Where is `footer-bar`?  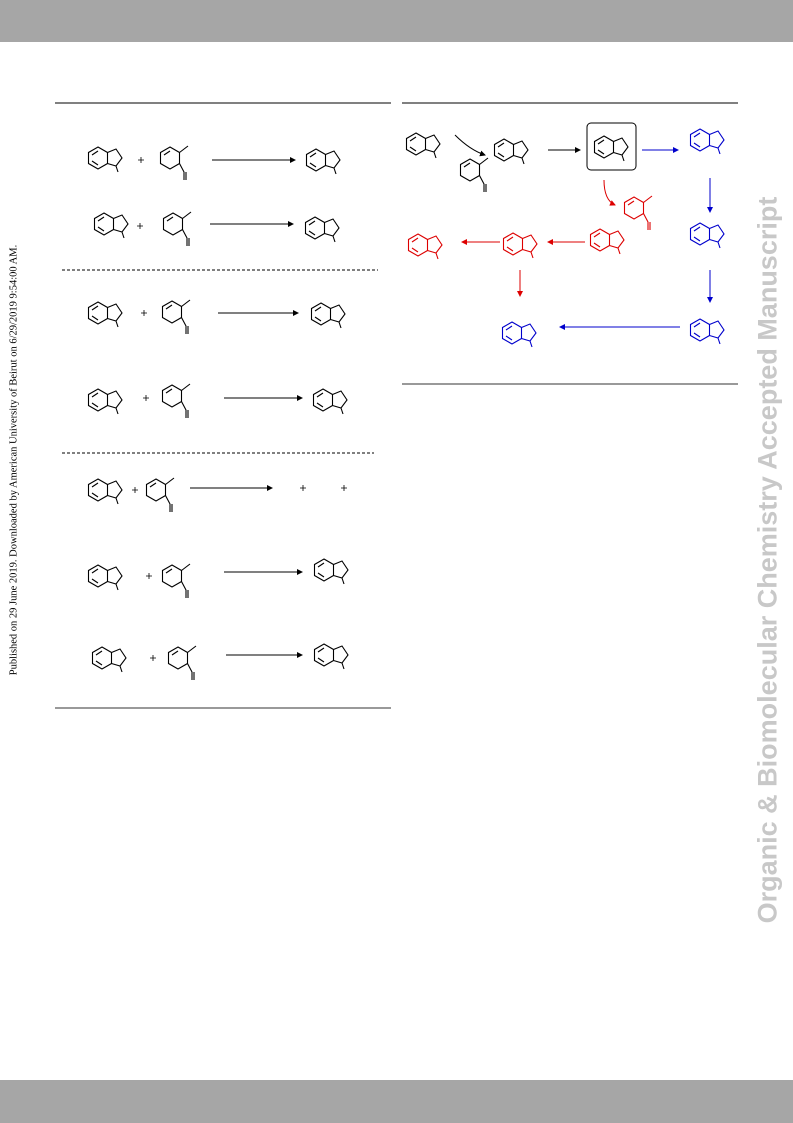
footer-bar is located at coordinates (396, 1101).